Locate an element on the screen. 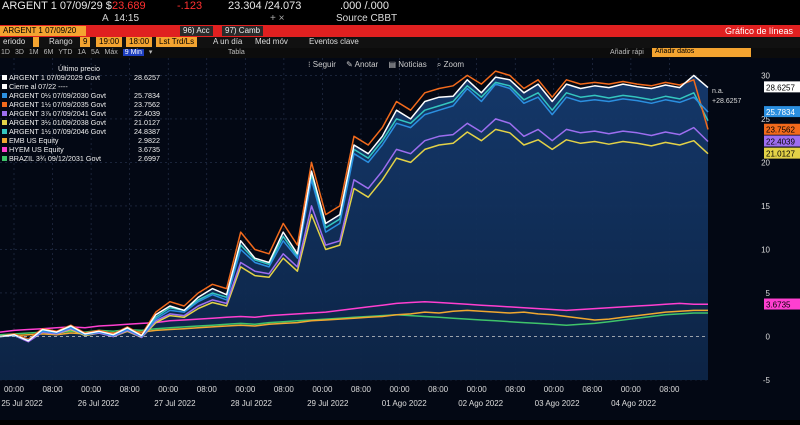 The width and height of the screenshot is (800, 425). interval-option: 1A is located at coordinates (81, 52).